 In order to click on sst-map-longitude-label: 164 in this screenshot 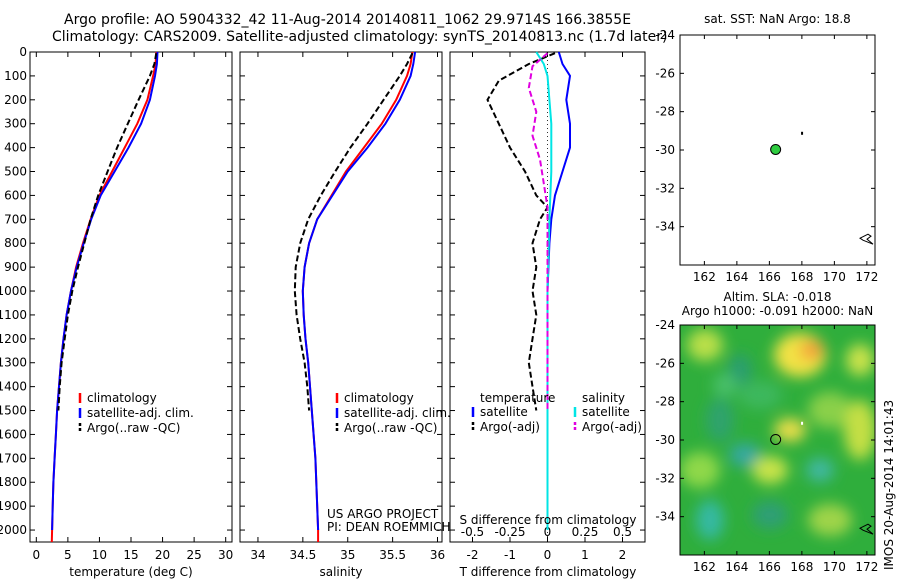, I will do `click(736, 277)`.